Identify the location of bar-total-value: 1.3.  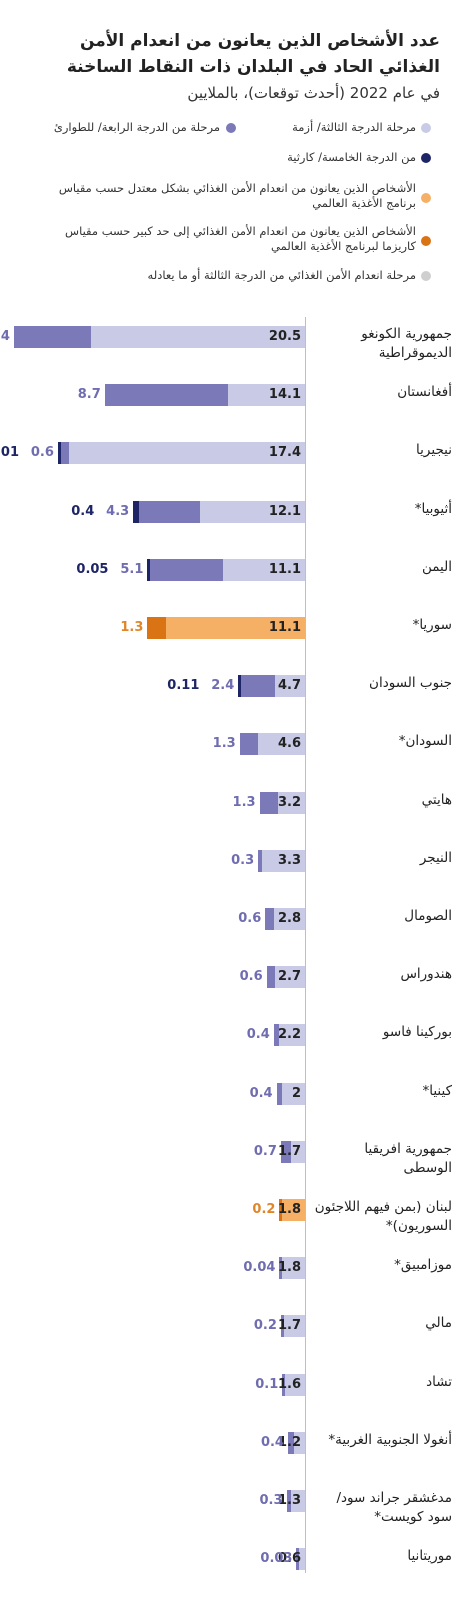
(289, 1500).